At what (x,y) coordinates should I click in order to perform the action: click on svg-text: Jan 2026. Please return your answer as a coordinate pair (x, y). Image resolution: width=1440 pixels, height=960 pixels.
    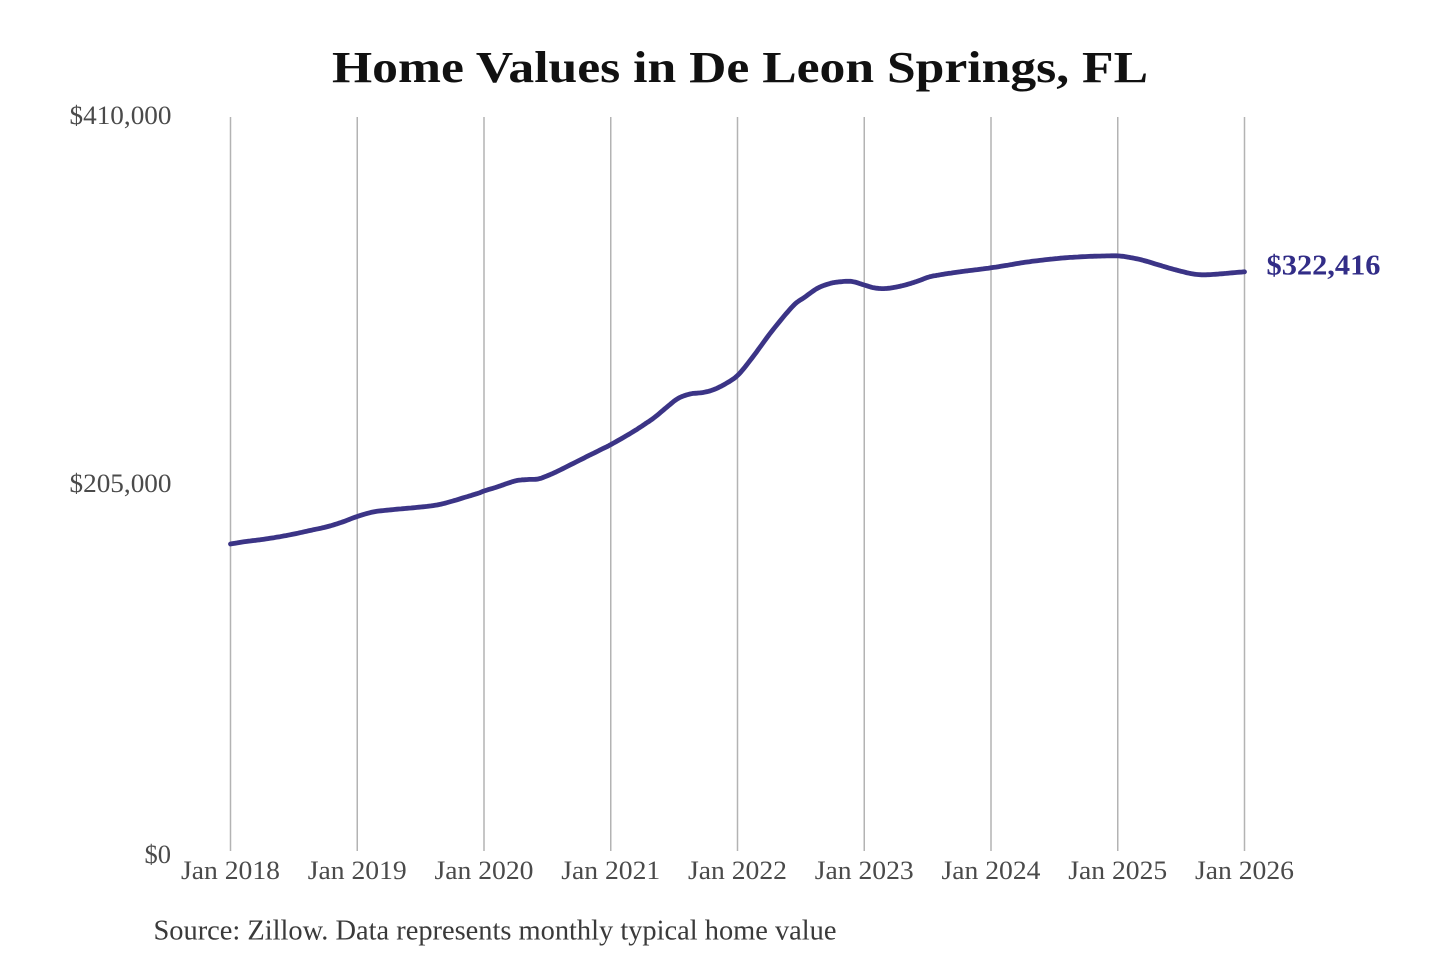
    Looking at the image, I should click on (1244, 870).